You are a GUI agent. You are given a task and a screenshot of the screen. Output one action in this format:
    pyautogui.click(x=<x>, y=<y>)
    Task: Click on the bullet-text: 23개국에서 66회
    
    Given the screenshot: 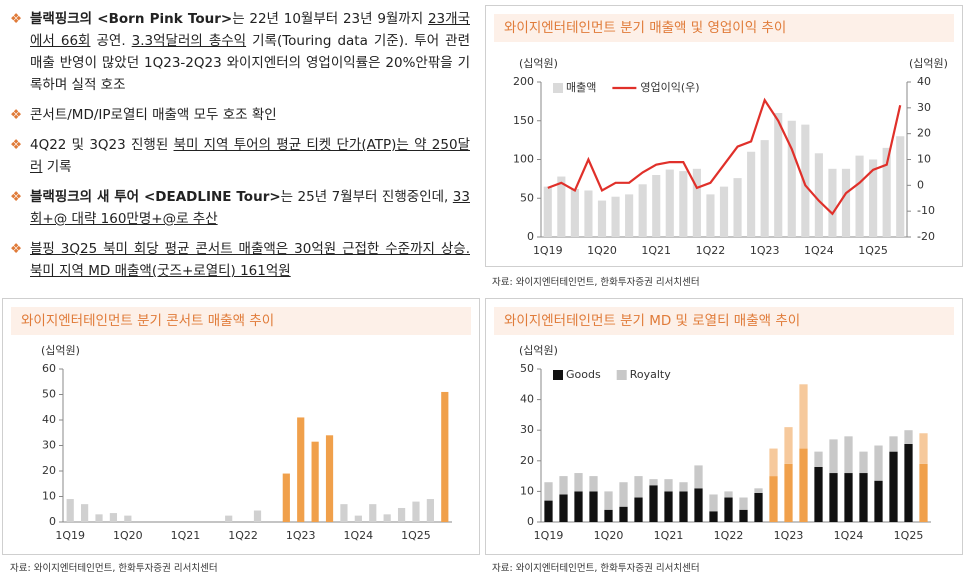 What is the action you would take?
    pyautogui.click(x=250, y=30)
    